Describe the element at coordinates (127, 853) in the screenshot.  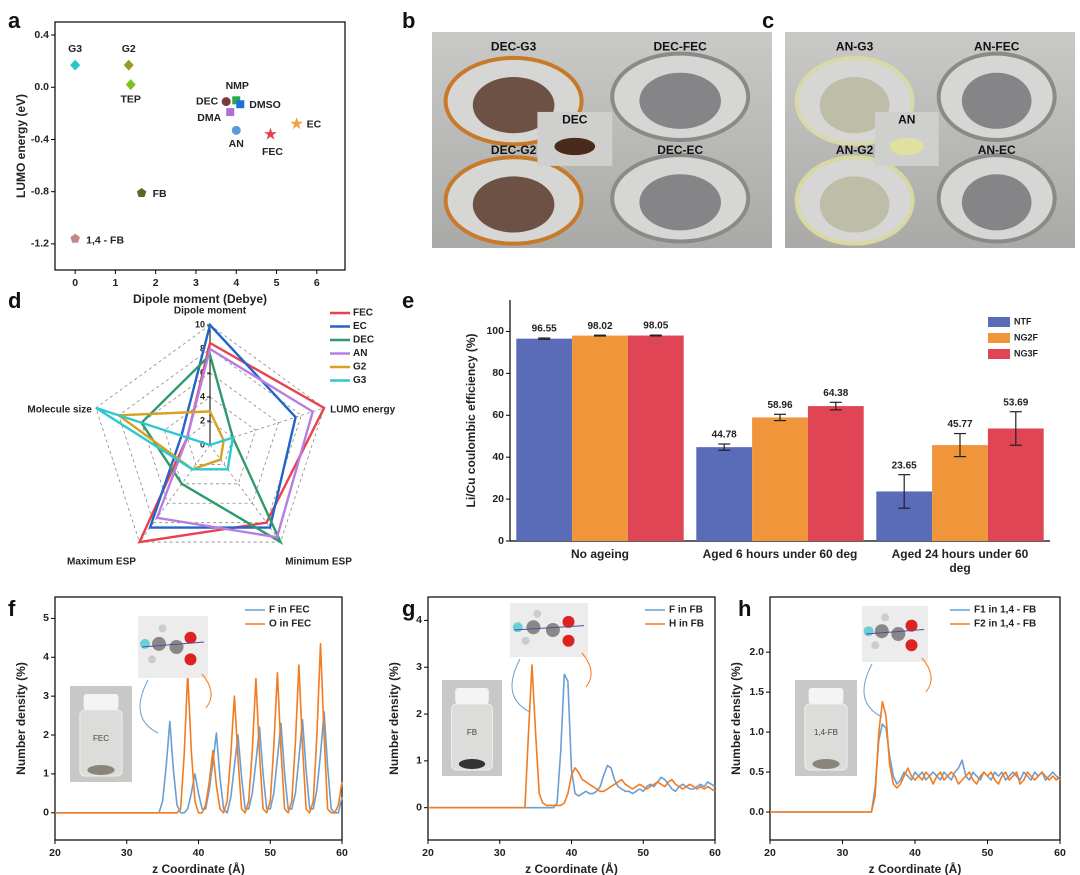
I see `x-tick-label: 30` at that location.